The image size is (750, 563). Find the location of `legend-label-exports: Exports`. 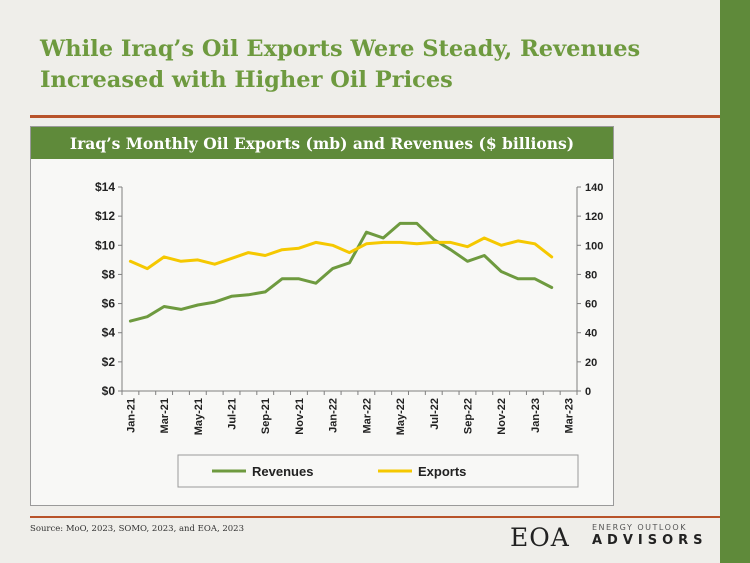

legend-label-exports: Exports is located at coordinates (442, 471).